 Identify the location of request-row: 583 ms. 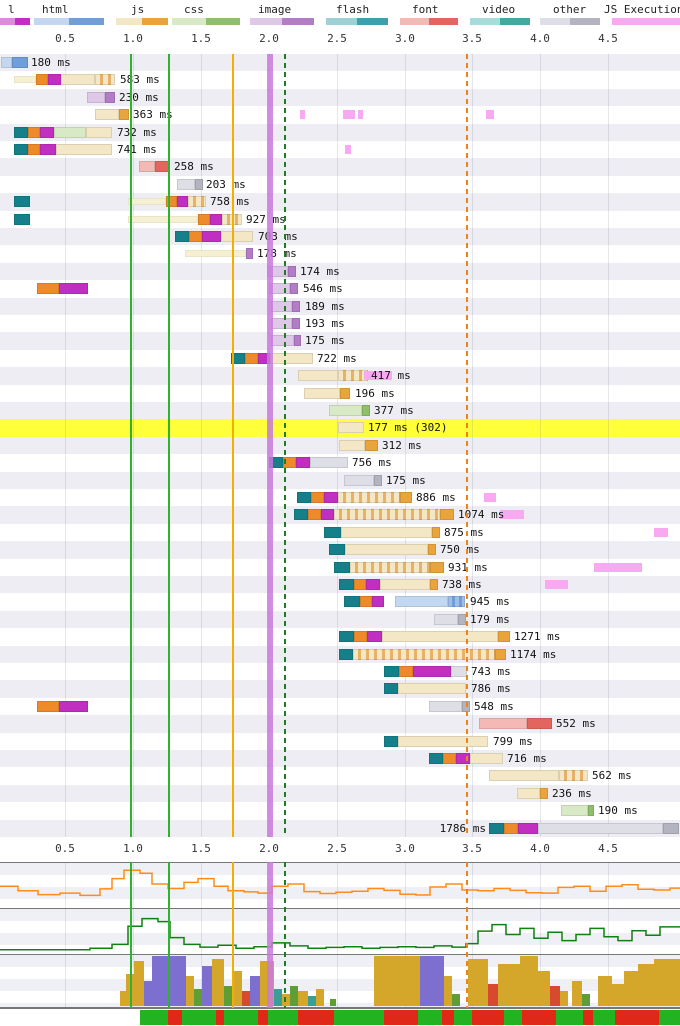
(340, 80).